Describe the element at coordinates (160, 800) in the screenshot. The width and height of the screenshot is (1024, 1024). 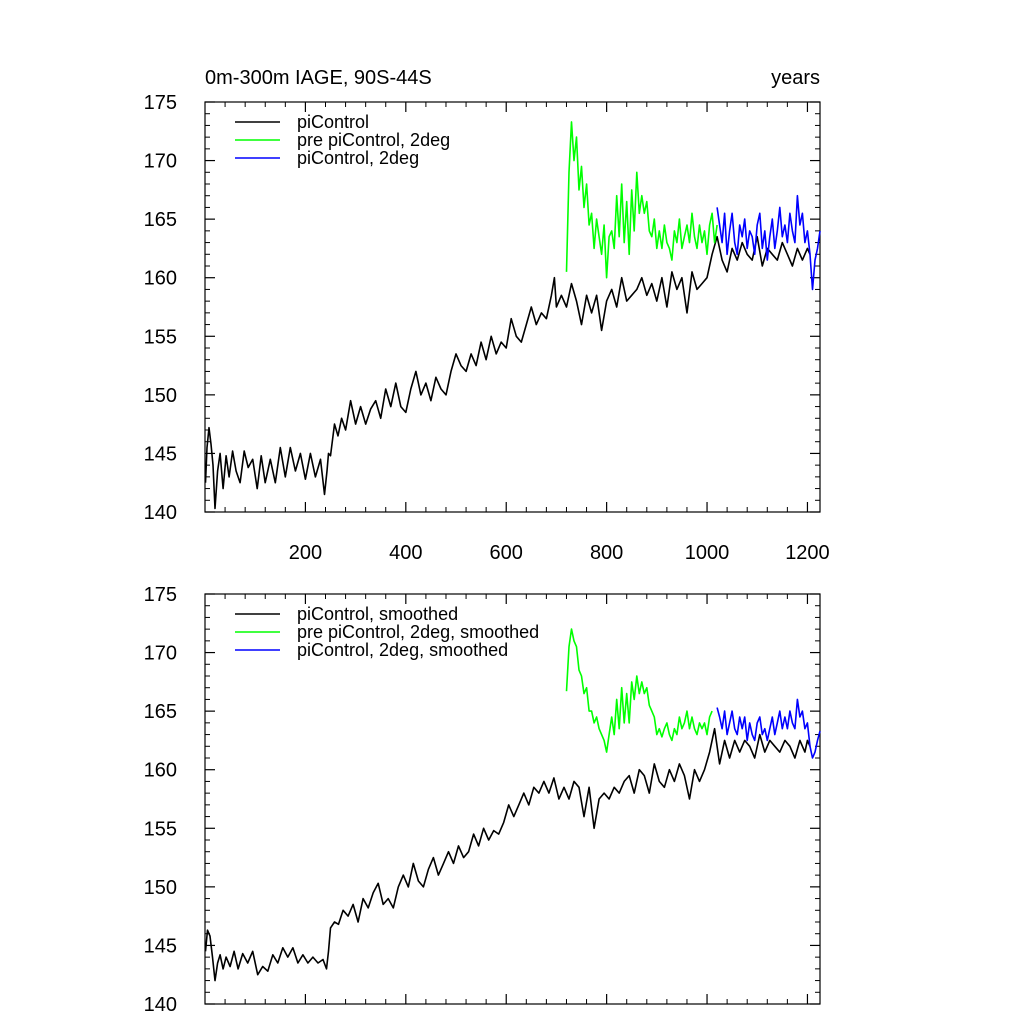
I see `ytick-labels-bottom: 140 145 150 155 160 165 170 175` at that location.